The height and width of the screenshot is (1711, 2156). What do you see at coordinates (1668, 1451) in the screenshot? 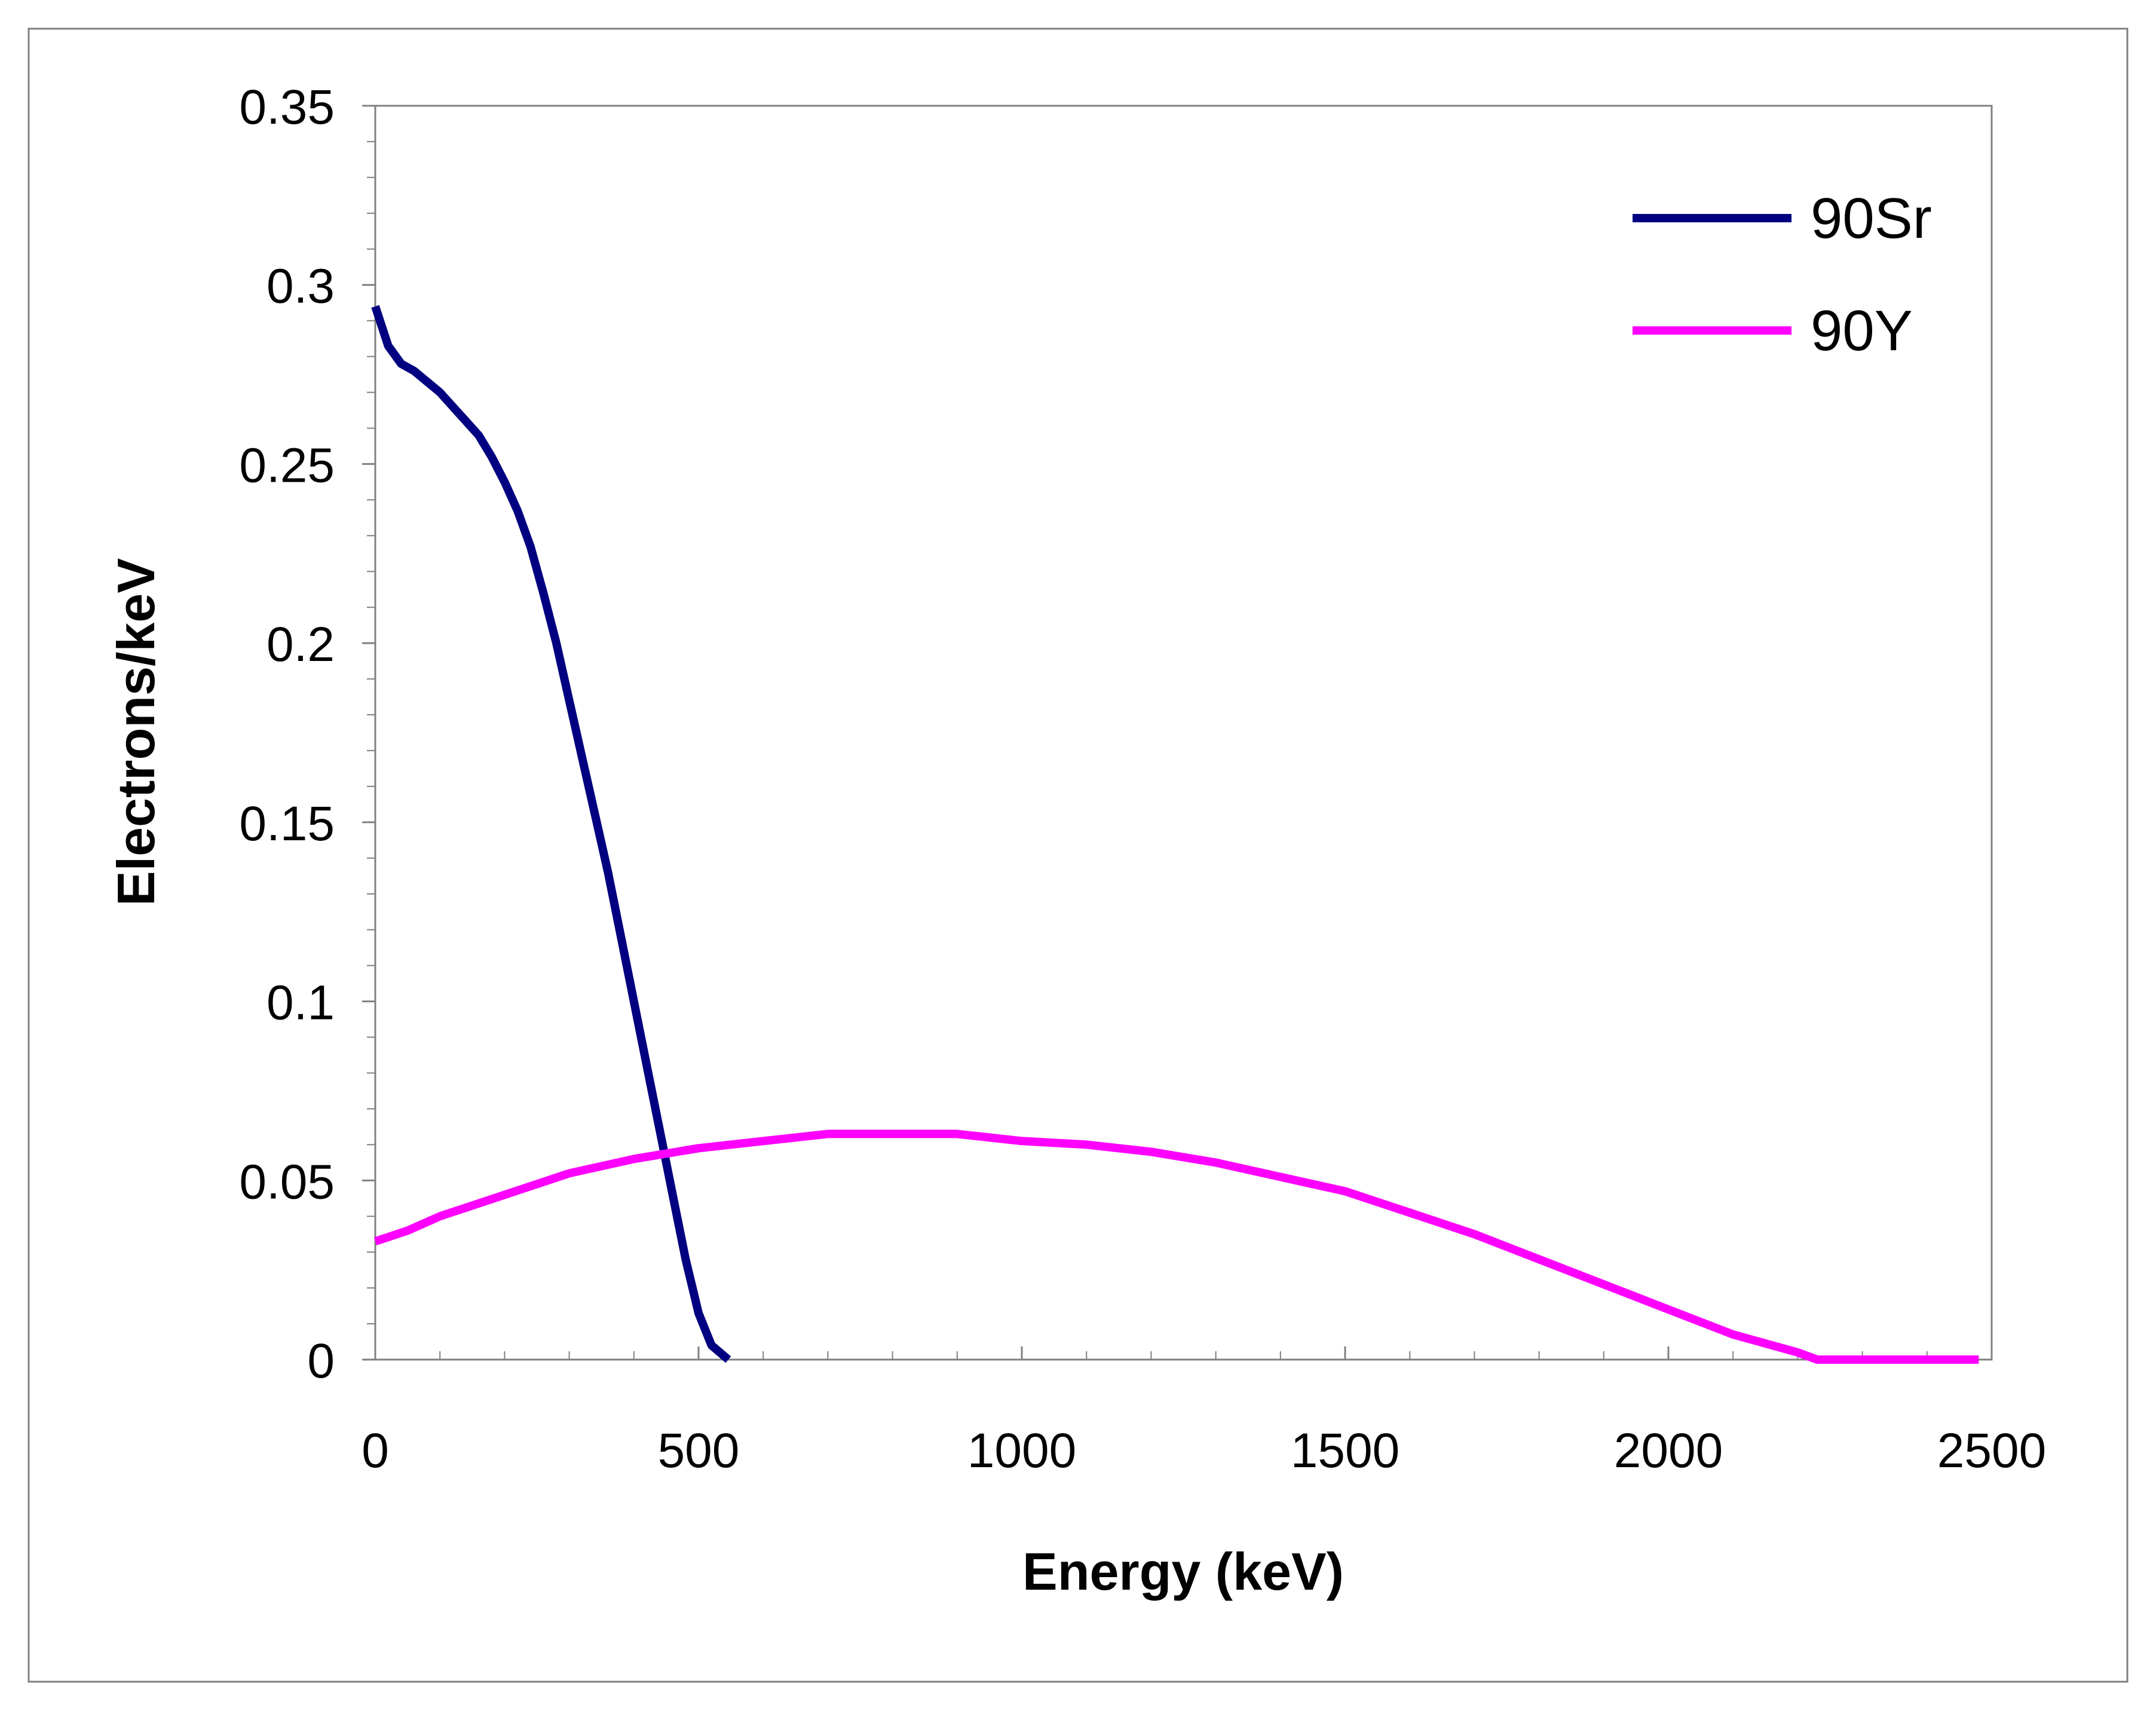
I see `x-tick-label: 2000` at bounding box center [1668, 1451].